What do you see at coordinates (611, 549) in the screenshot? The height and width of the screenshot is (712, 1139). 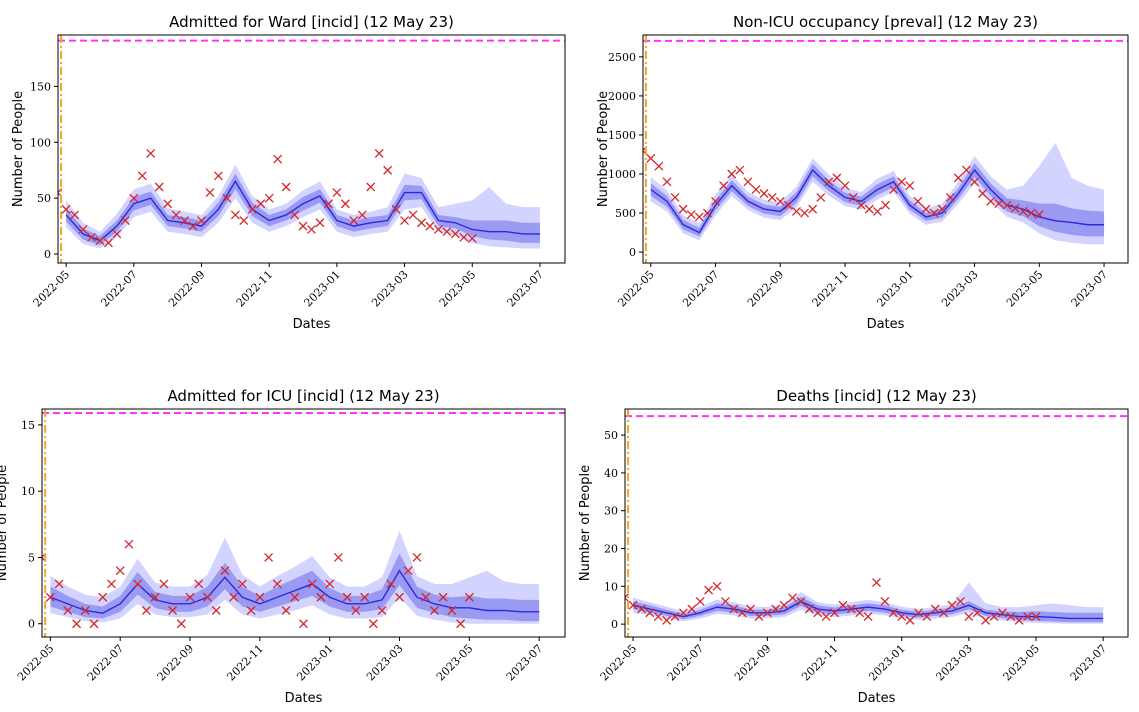 I see `y-tick-label: 20` at bounding box center [611, 549].